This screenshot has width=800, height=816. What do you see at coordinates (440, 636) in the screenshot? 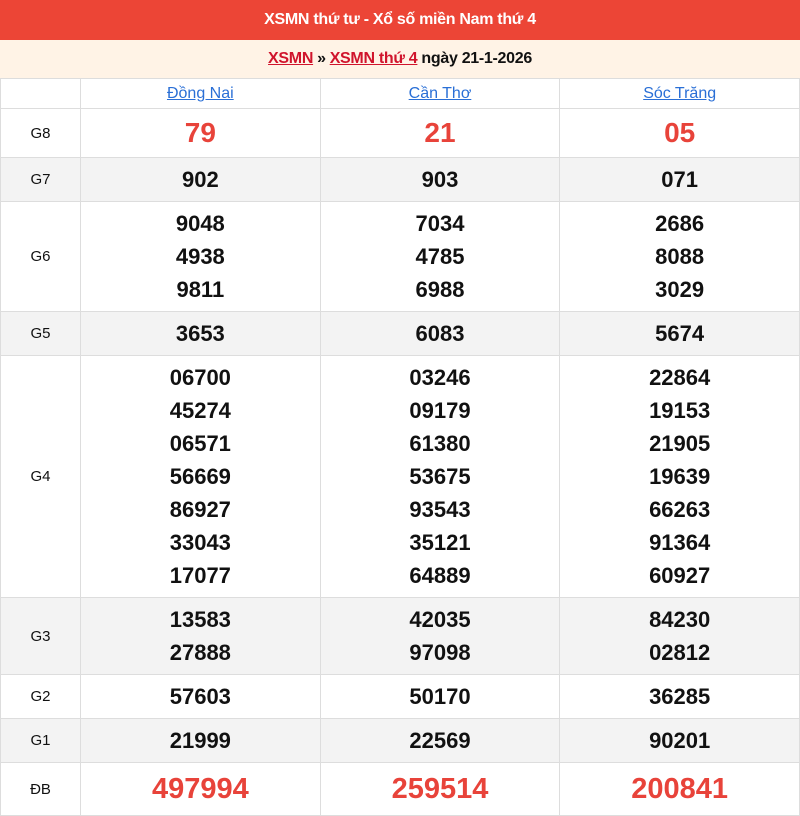
I see `prize-cell: 42035 97098` at bounding box center [440, 636].